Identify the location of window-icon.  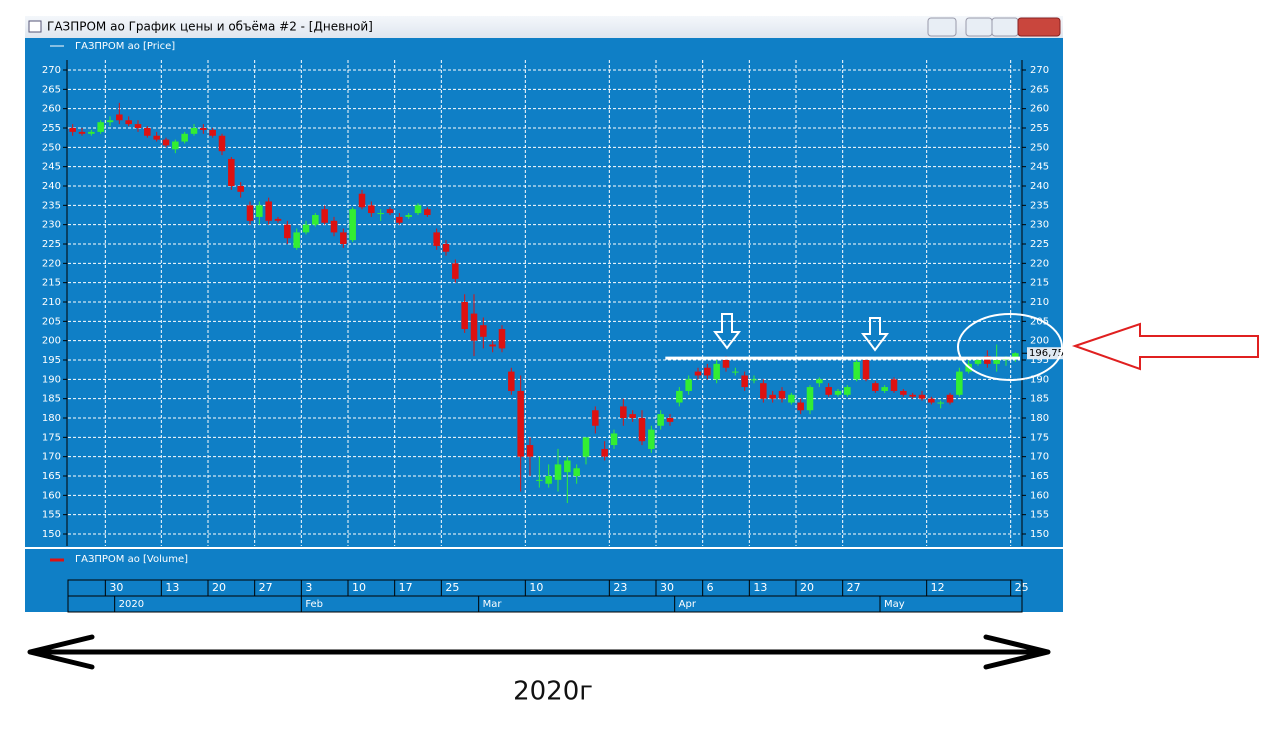
(35, 26).